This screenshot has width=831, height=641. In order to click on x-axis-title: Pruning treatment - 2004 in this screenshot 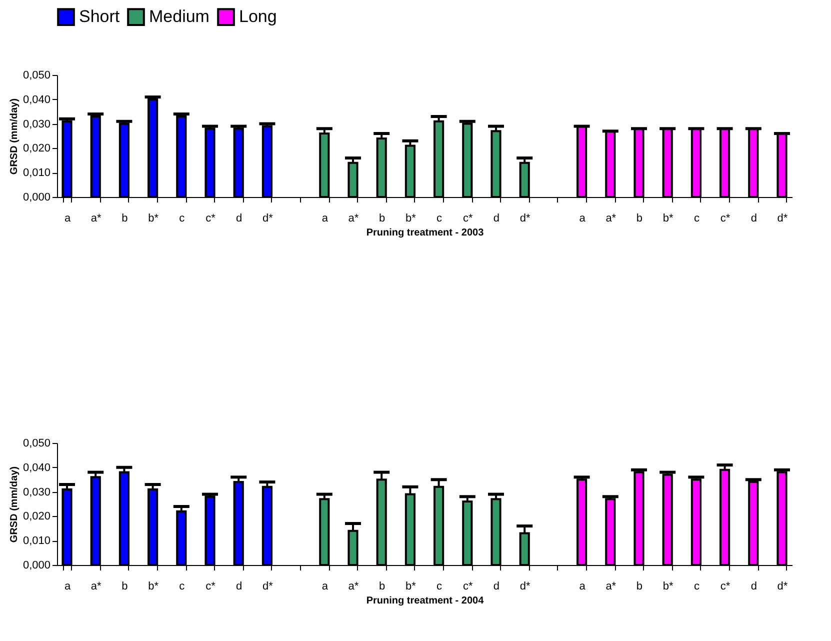, I will do `click(425, 601)`.